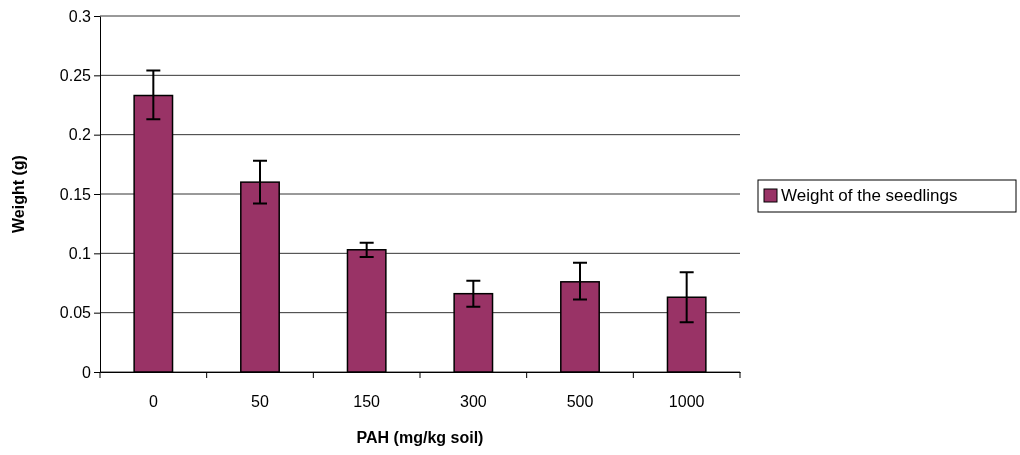 The height and width of the screenshot is (455, 1020). Describe the element at coordinates (580, 402) in the screenshot. I see `x-tick-label: 500` at that location.